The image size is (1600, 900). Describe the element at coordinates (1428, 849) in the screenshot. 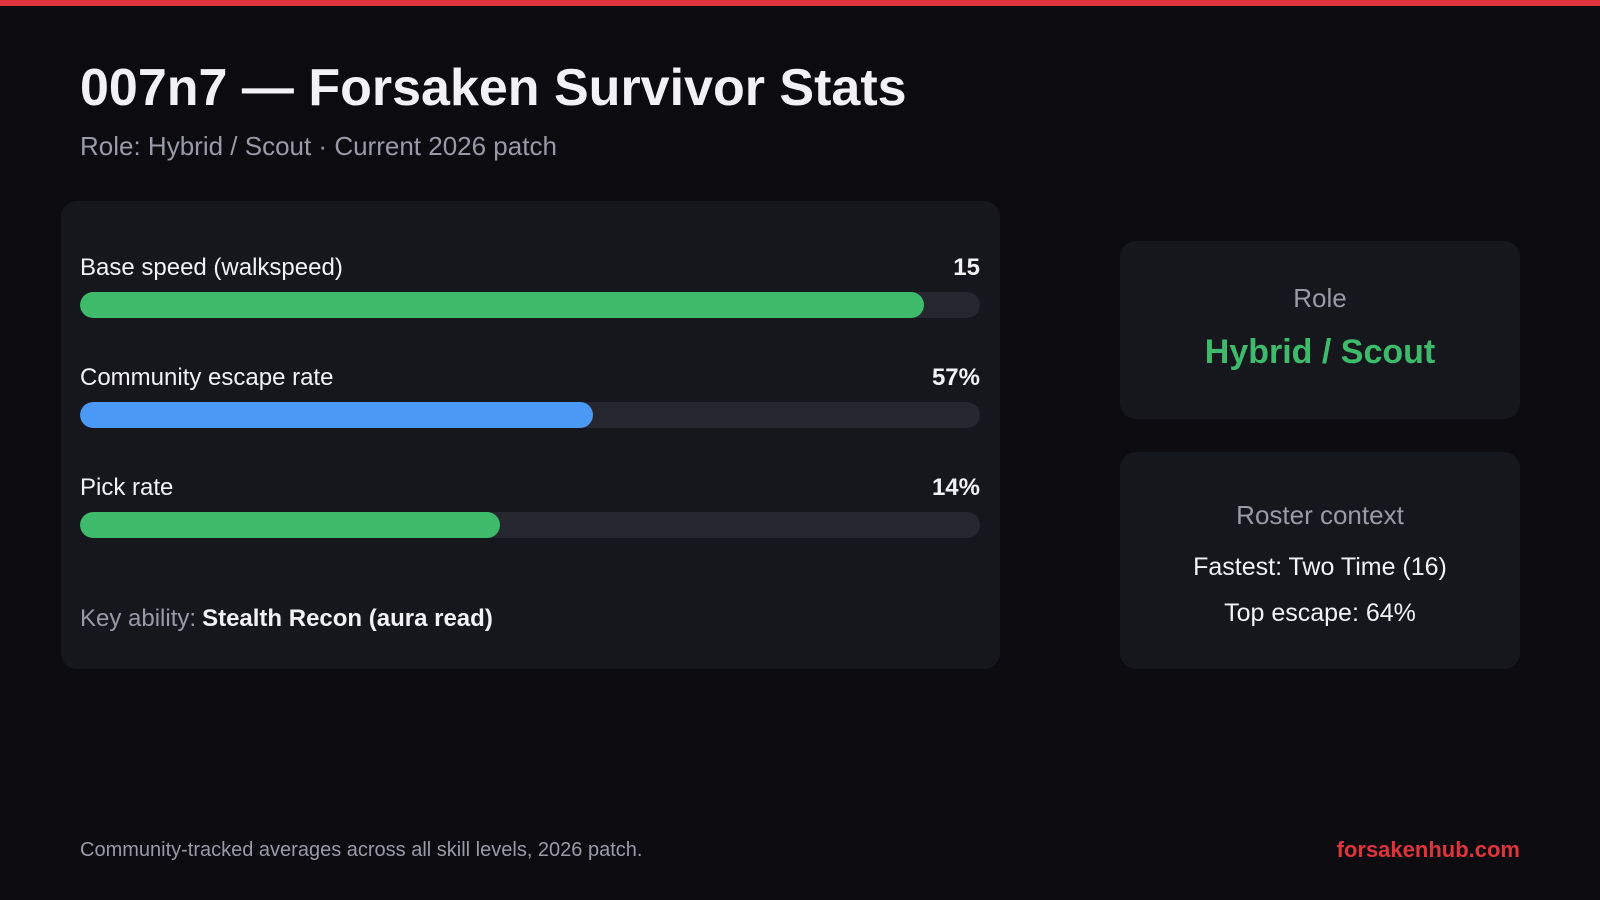

I see `site-link: forsakenhub.com` at that location.